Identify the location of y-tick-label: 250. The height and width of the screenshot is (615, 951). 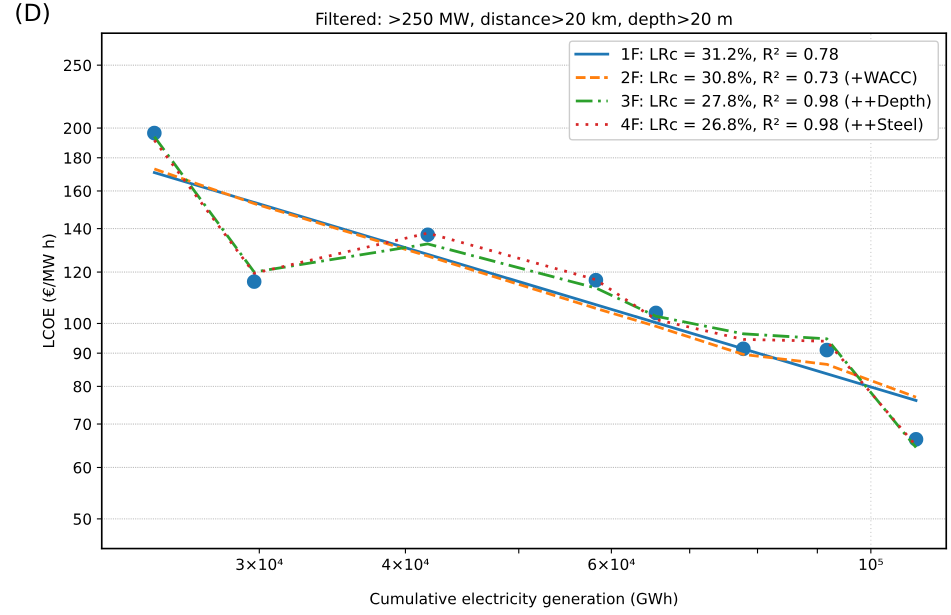
(78, 66).